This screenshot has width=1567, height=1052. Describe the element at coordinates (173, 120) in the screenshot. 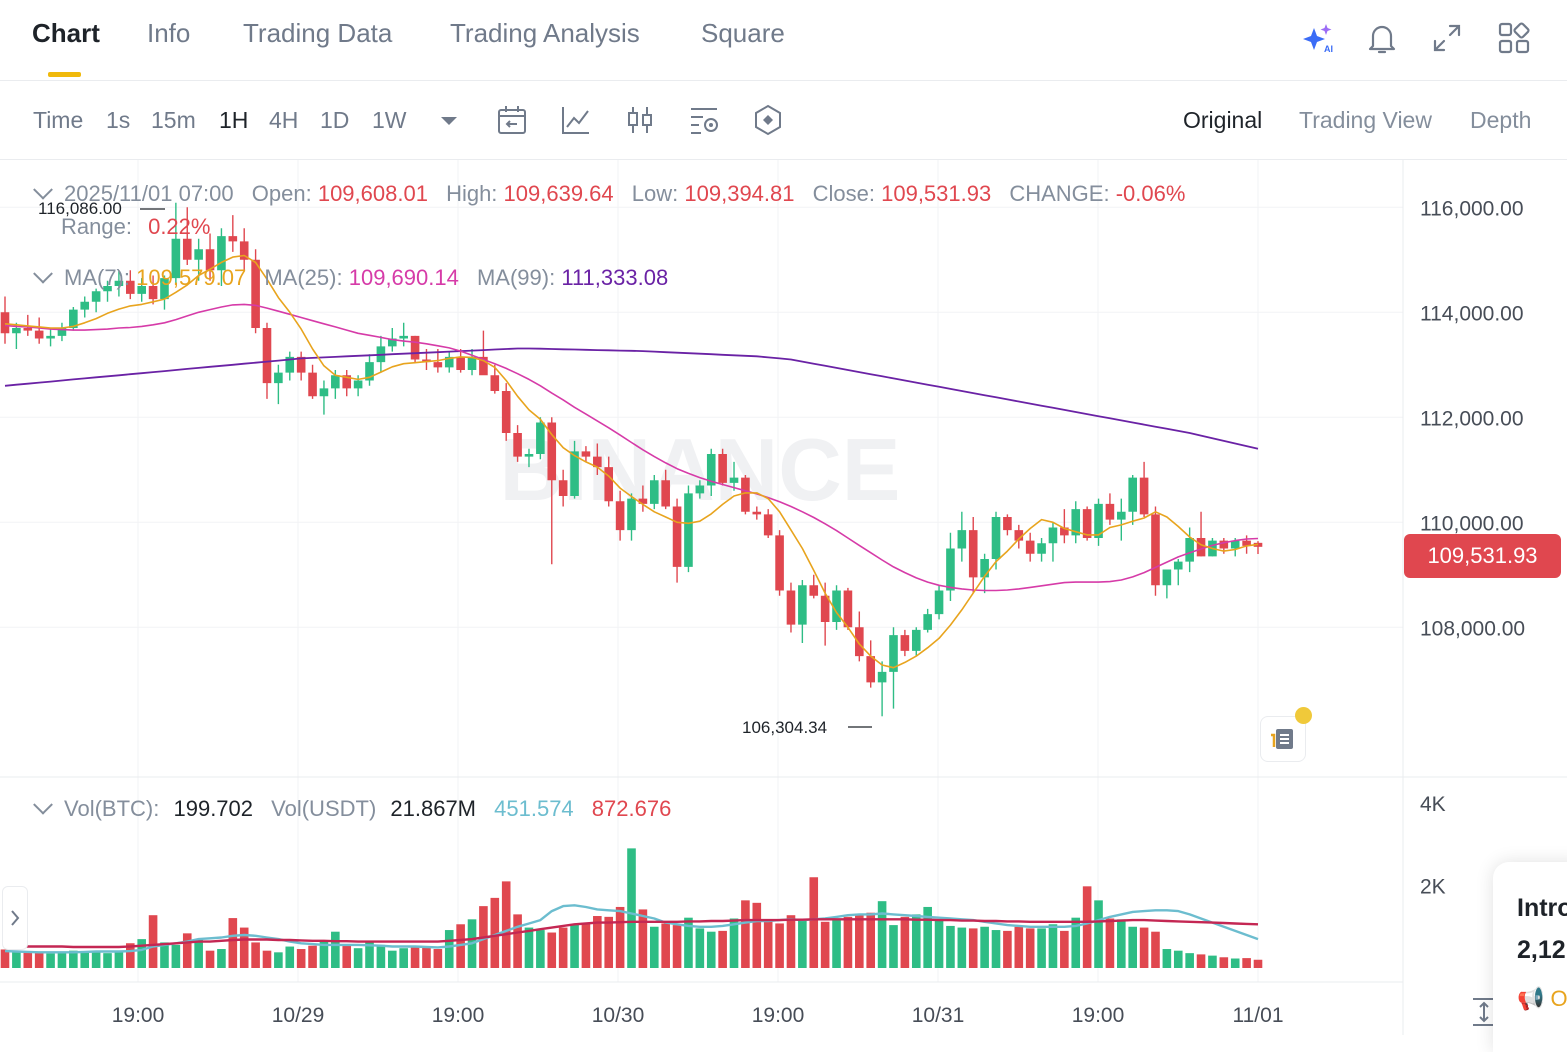

I see `timeframe-15m: 15m` at that location.